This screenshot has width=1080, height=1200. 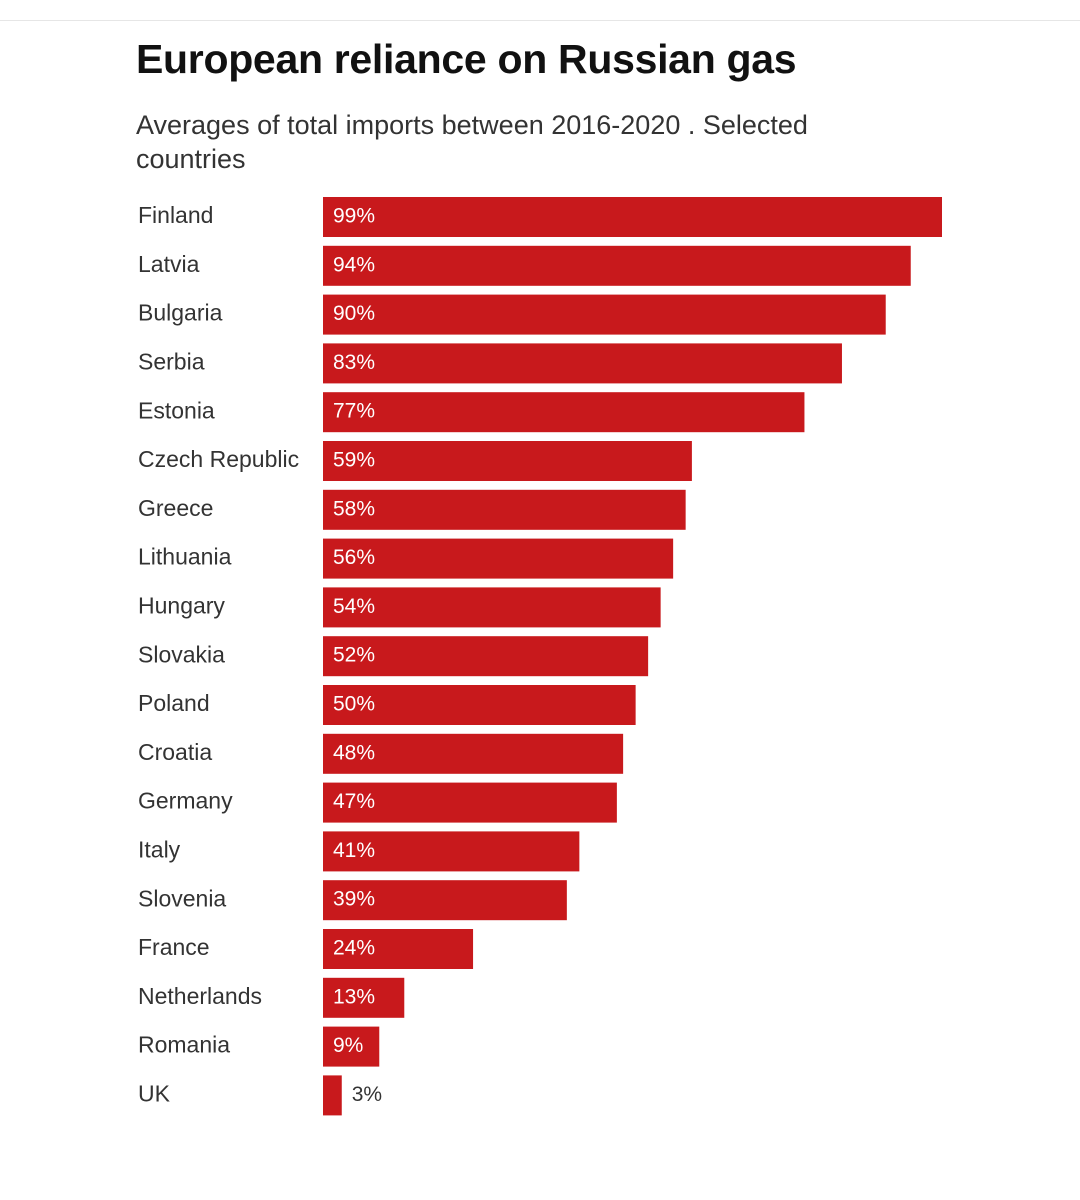 I want to click on category-label: Greece, so click(x=175, y=508).